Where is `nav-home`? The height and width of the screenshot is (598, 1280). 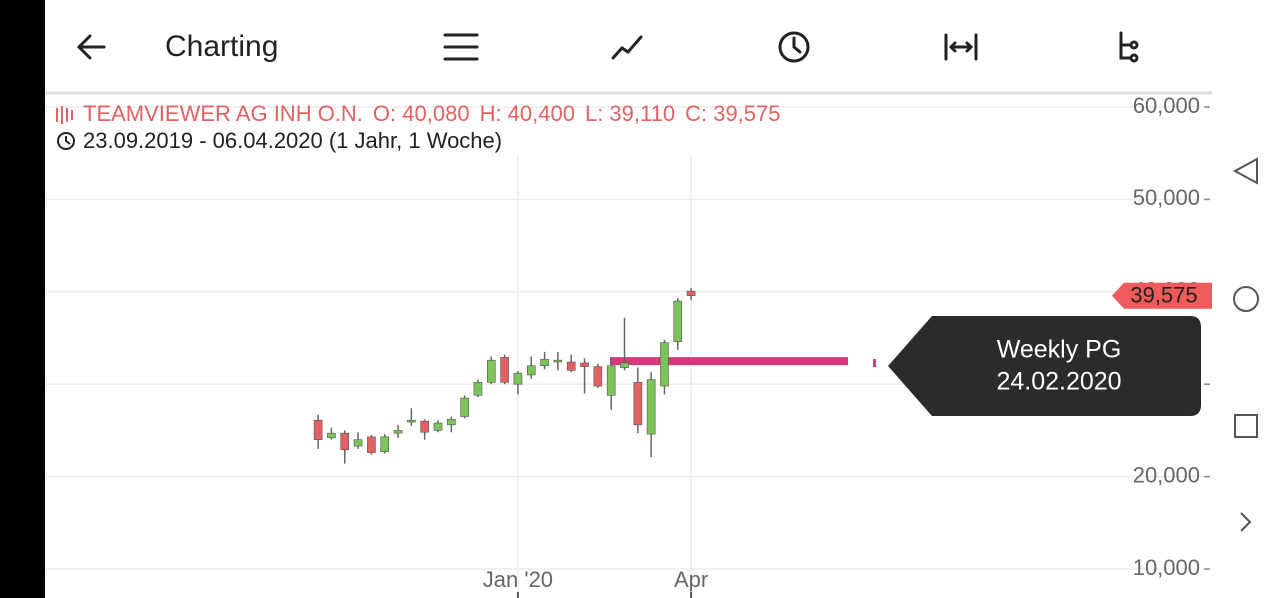 nav-home is located at coordinates (1246, 299).